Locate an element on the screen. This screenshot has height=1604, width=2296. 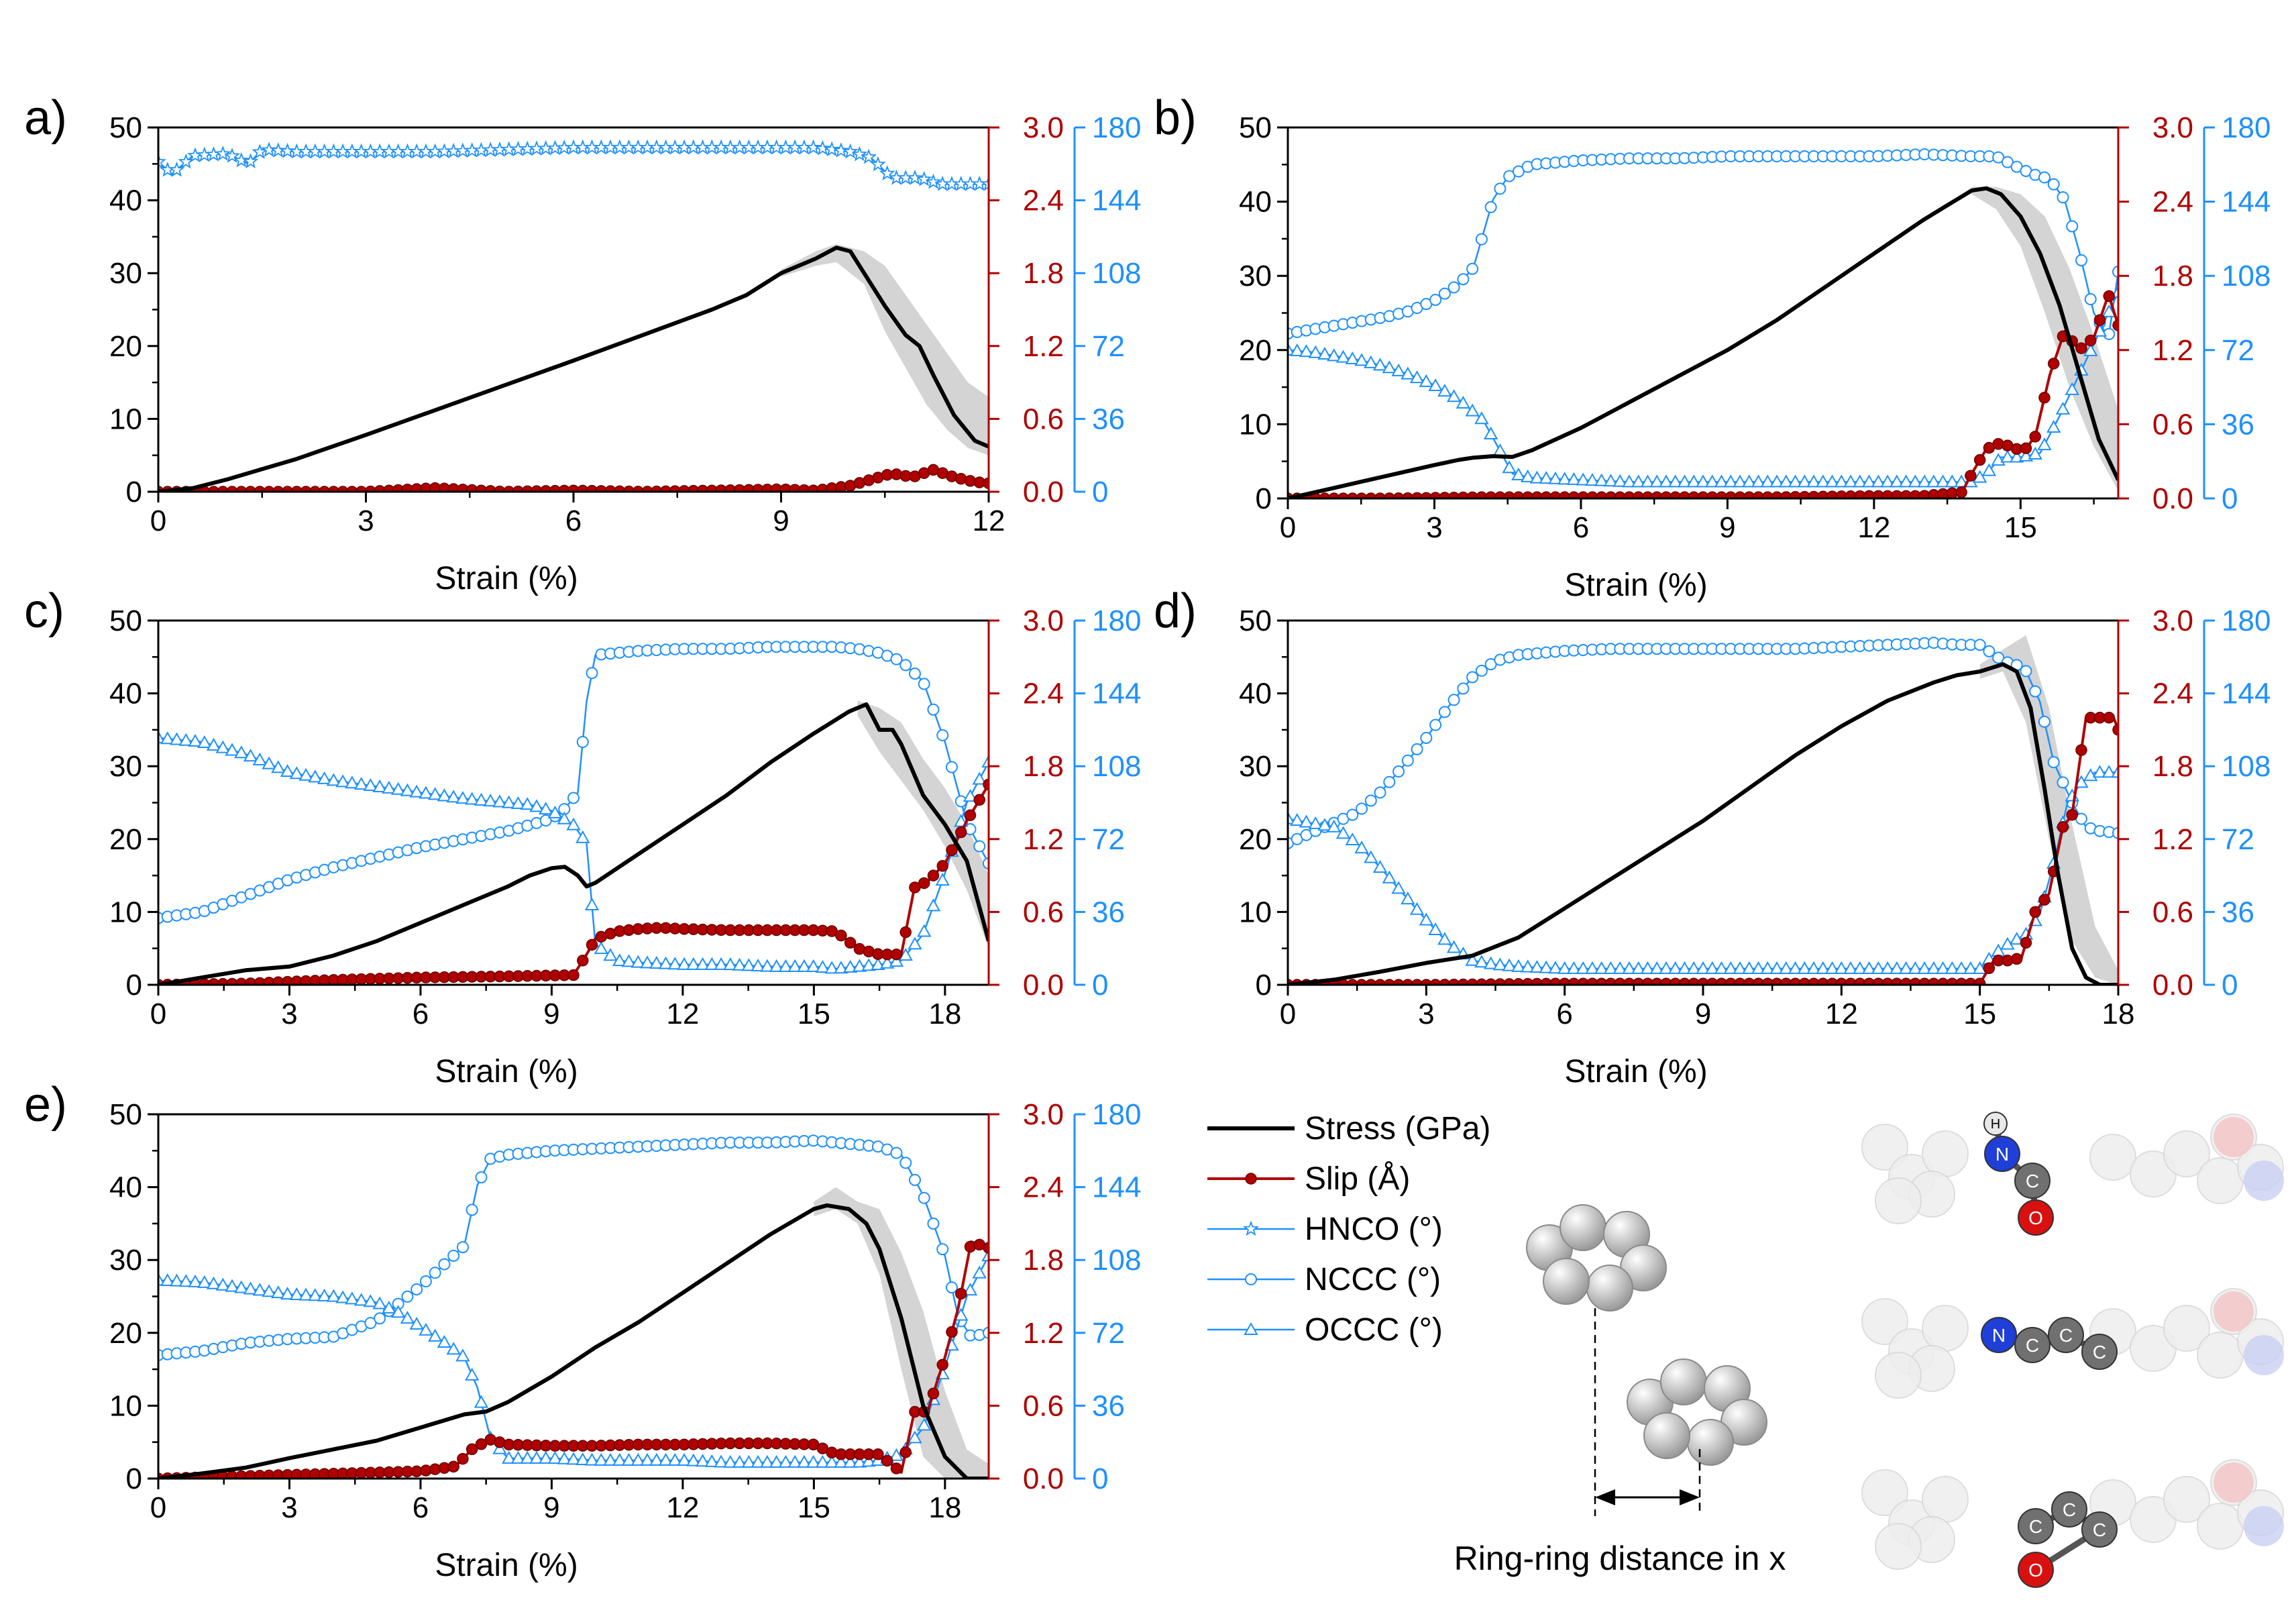
atom-label: C is located at coordinates (2033, 1181).